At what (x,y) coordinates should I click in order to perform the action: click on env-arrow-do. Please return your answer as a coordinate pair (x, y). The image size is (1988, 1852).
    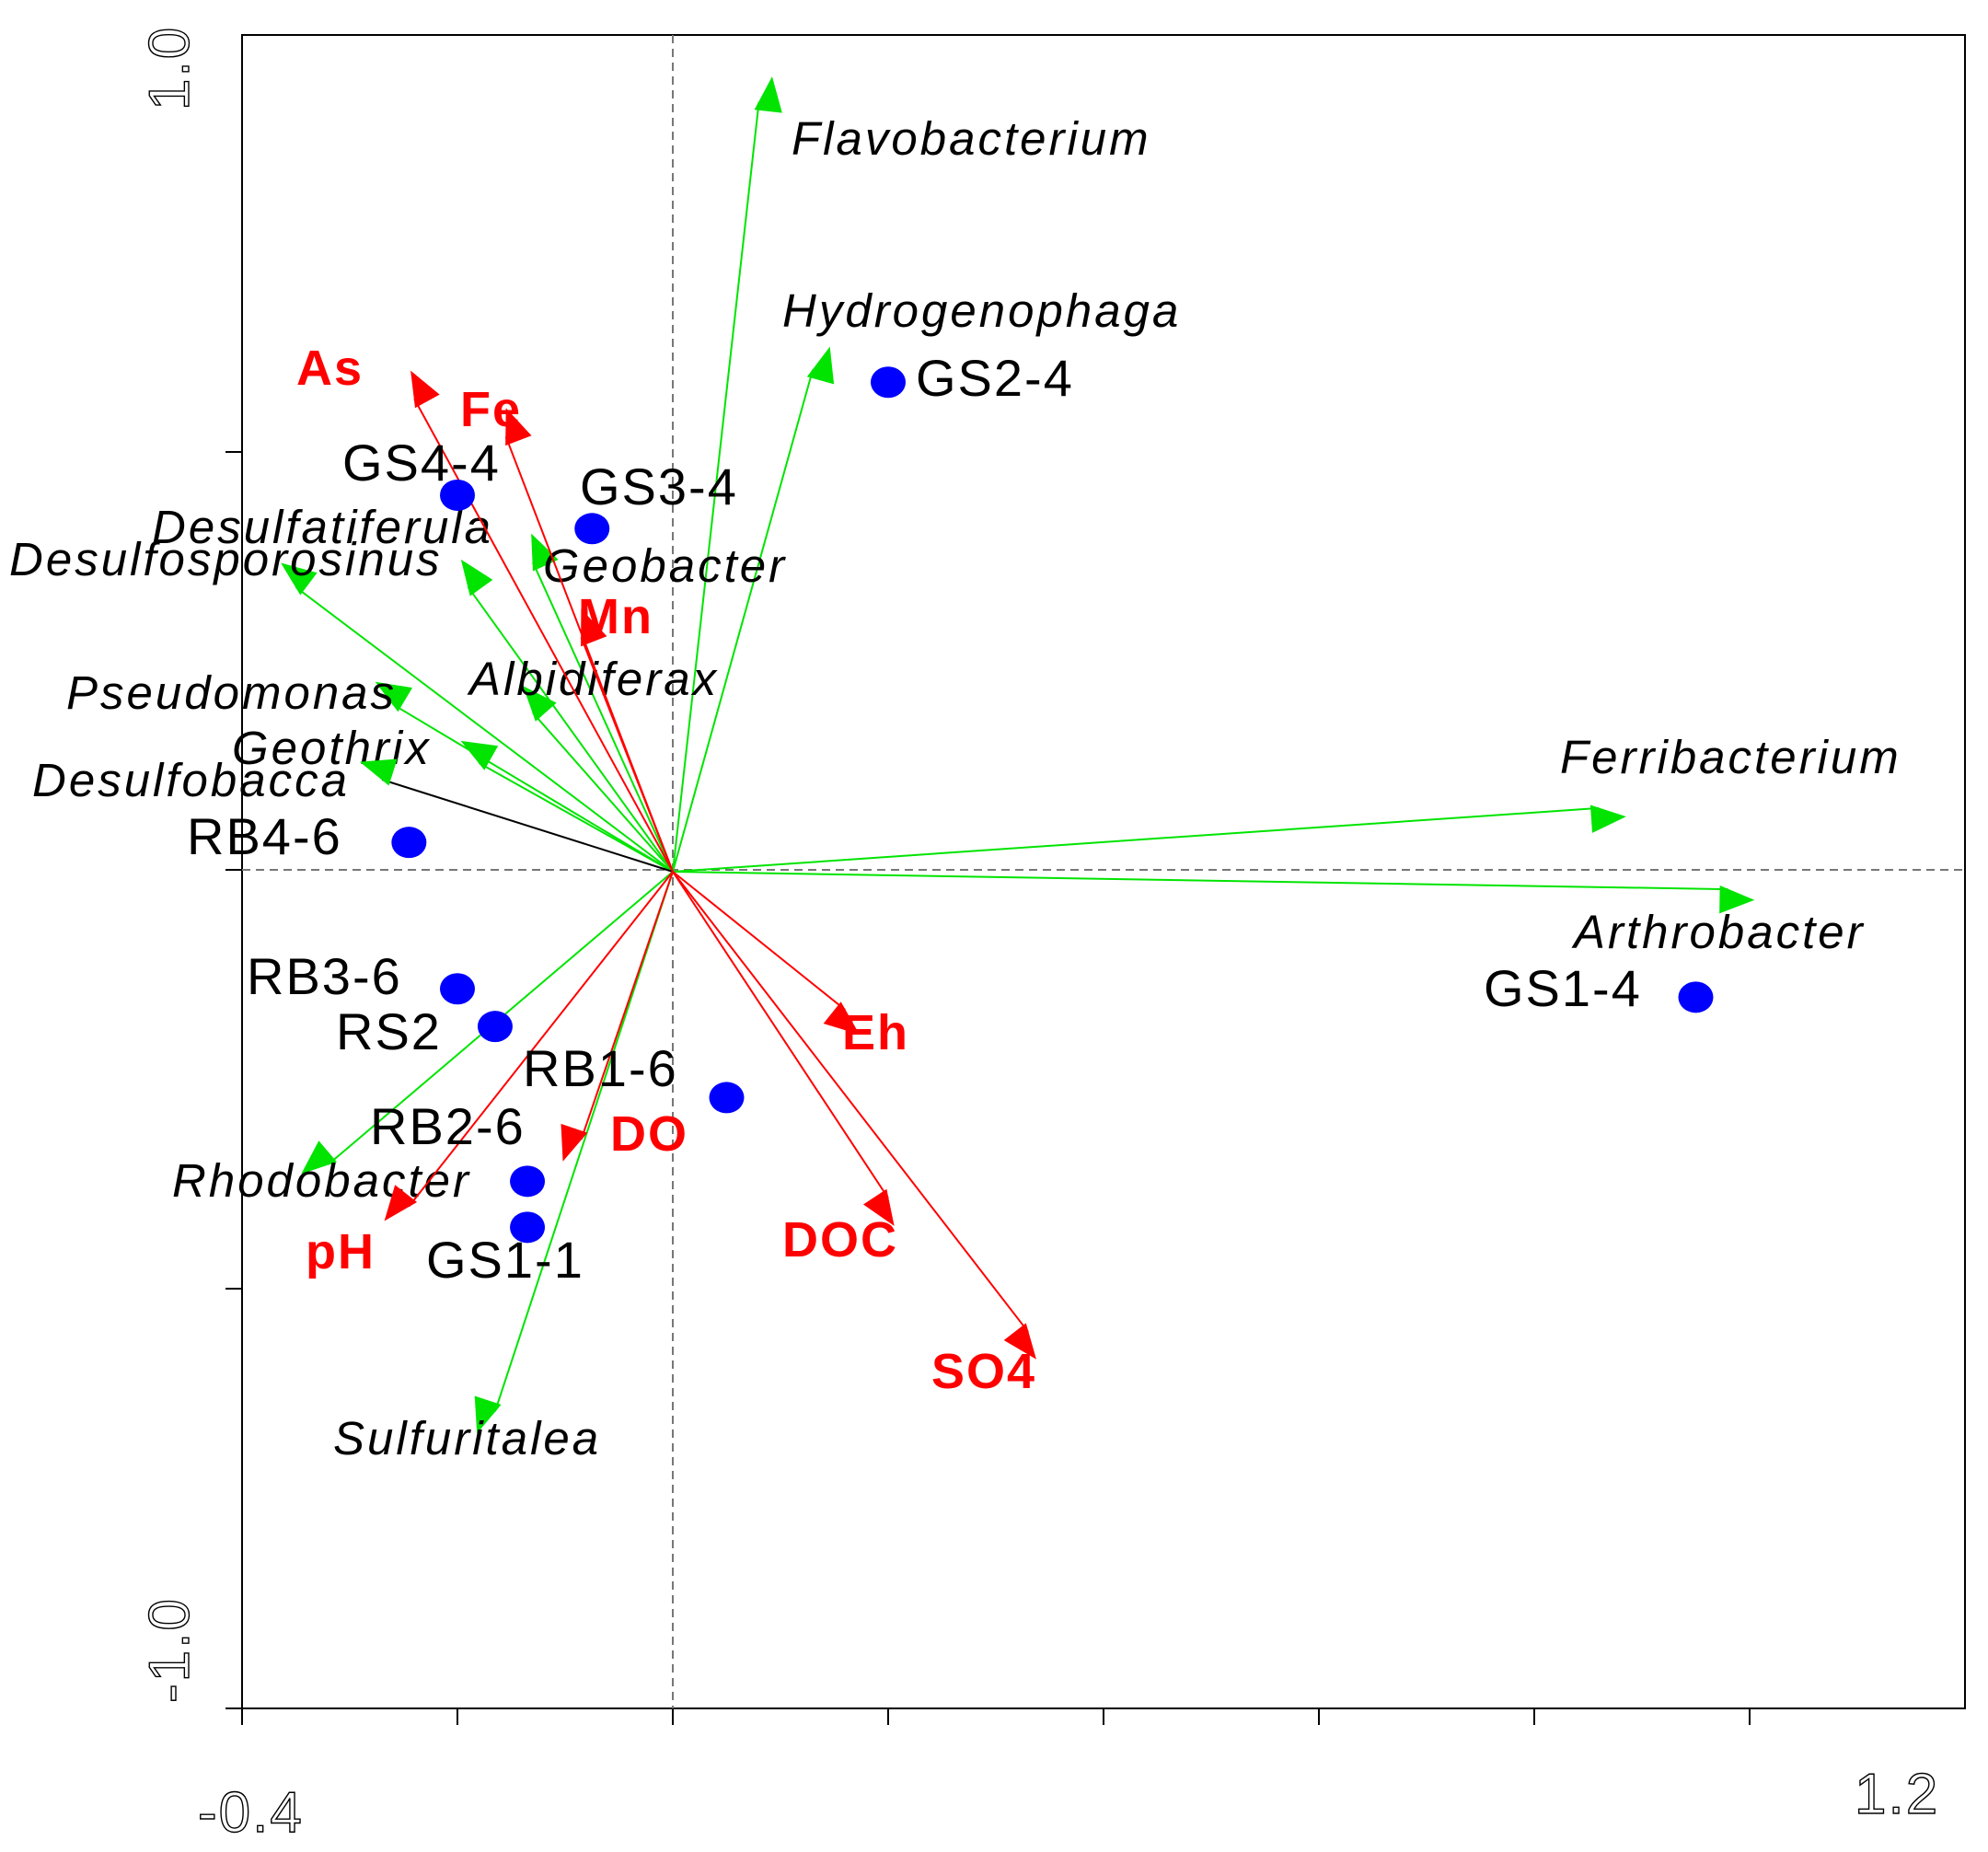
    Looking at the image, I should click on (618, 1017).